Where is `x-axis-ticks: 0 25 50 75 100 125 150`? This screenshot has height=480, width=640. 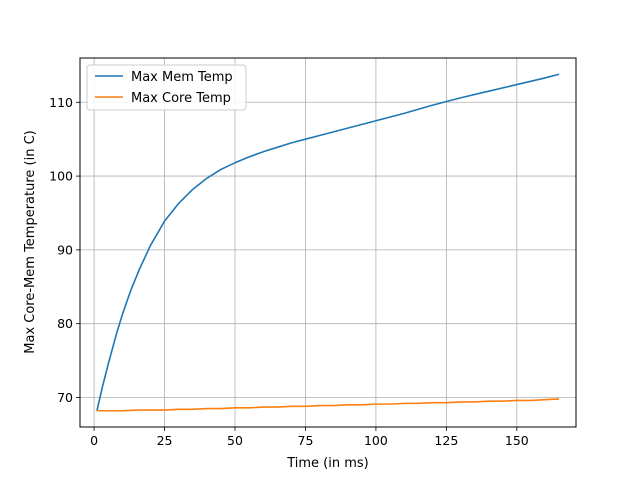 x-axis-ticks: 0 25 50 75 100 125 150 is located at coordinates (309, 437).